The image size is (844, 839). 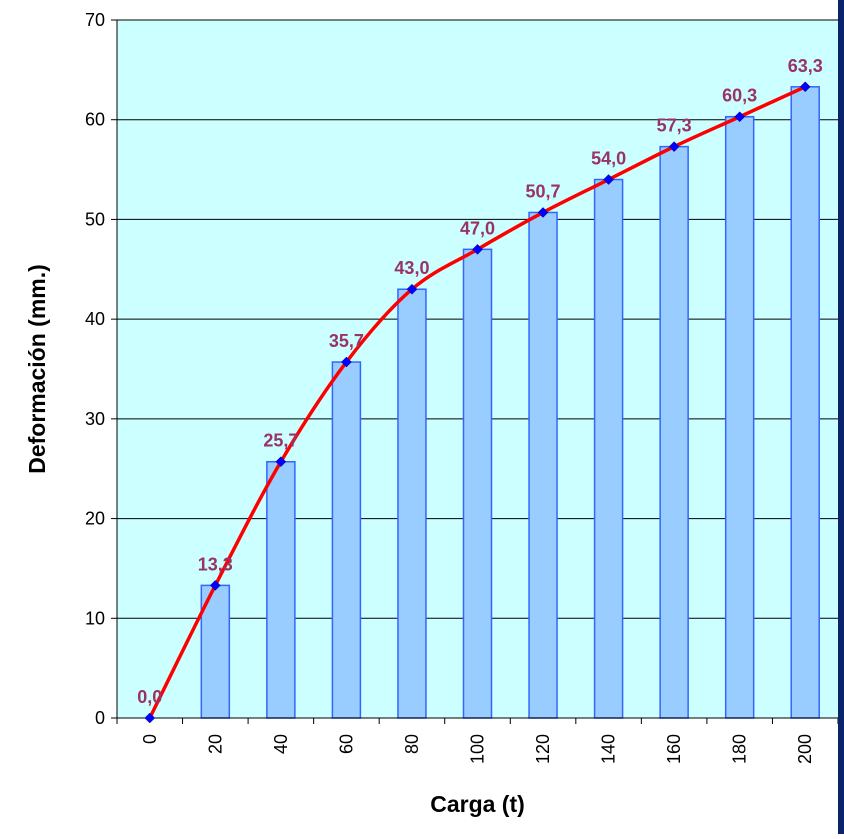 I want to click on y-tick-labels: 0 10 20 30 40 50 60 70, so click(x=95, y=369).